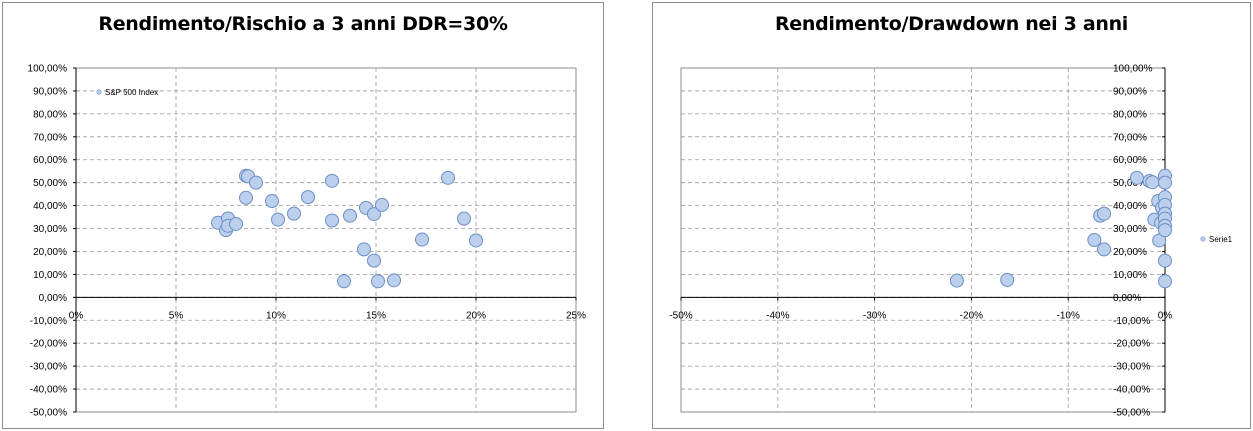  Describe the element at coordinates (131, 92) in the screenshot. I see `legend-label: S&P 500 Index` at that location.